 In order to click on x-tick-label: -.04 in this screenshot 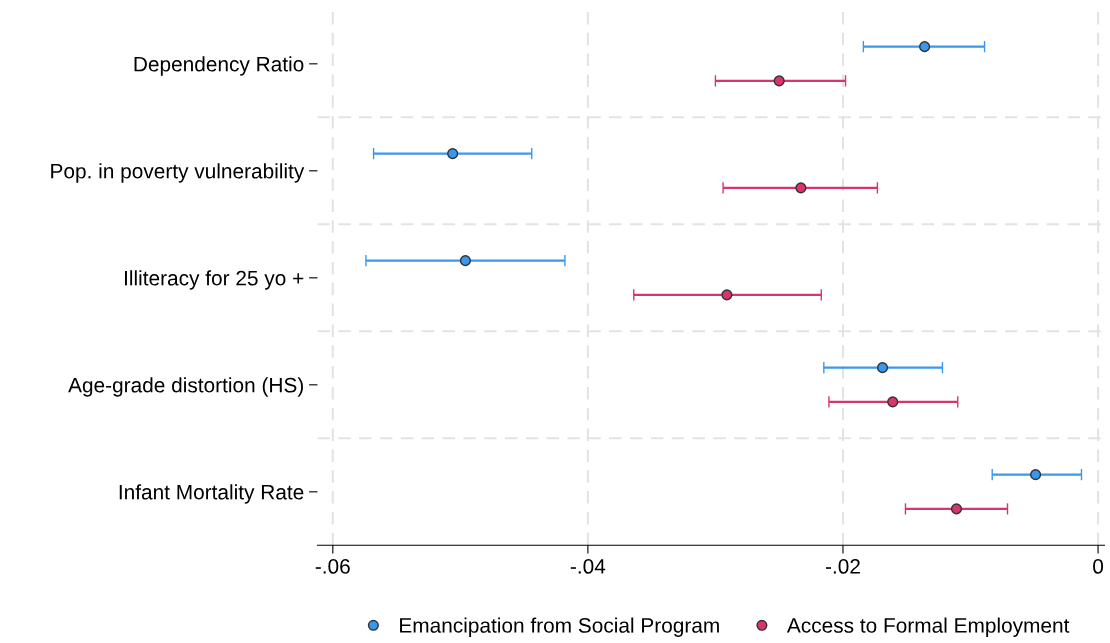, I will do `click(588, 566)`.